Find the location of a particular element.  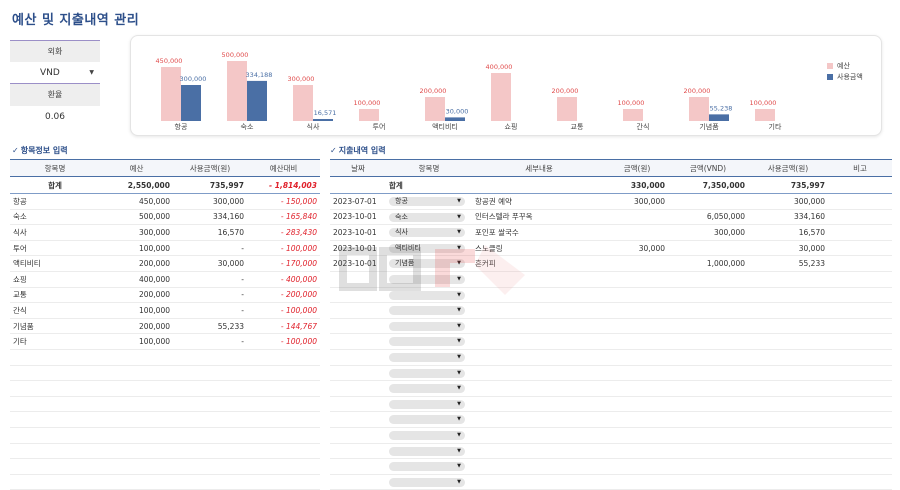

expense-detail: 포인포 쌀국수 is located at coordinates (539, 232).